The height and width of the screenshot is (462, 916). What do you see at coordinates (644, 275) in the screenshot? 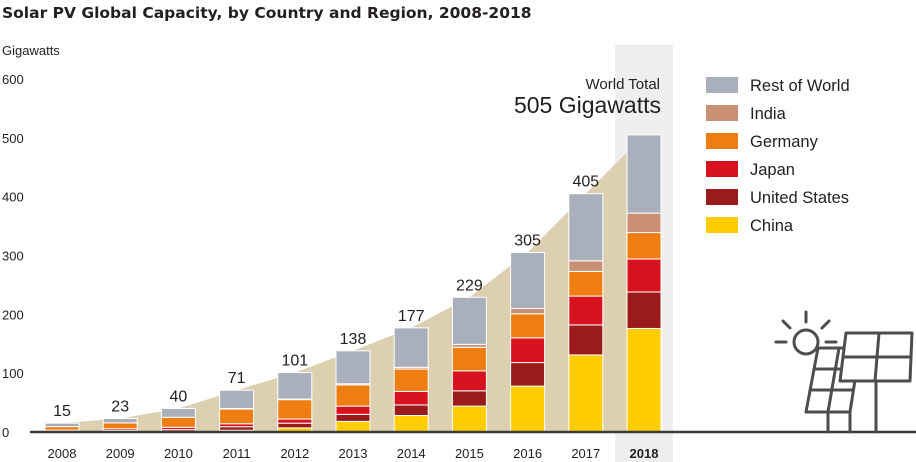
I see `bar-2018-japan` at bounding box center [644, 275].